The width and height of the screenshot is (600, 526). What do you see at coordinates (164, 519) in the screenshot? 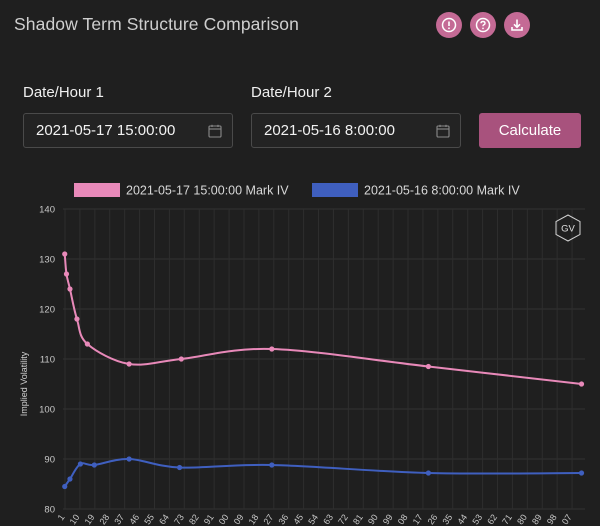
I see `x-tick-label: 64` at bounding box center [164, 519].